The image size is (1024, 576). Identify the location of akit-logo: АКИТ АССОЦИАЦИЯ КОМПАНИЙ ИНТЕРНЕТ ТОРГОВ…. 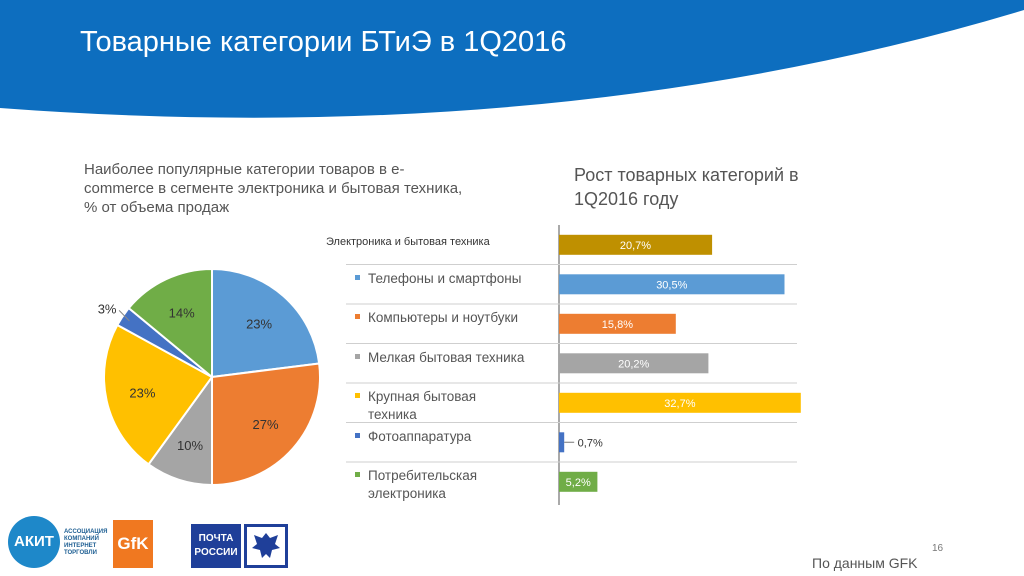
(58, 544).